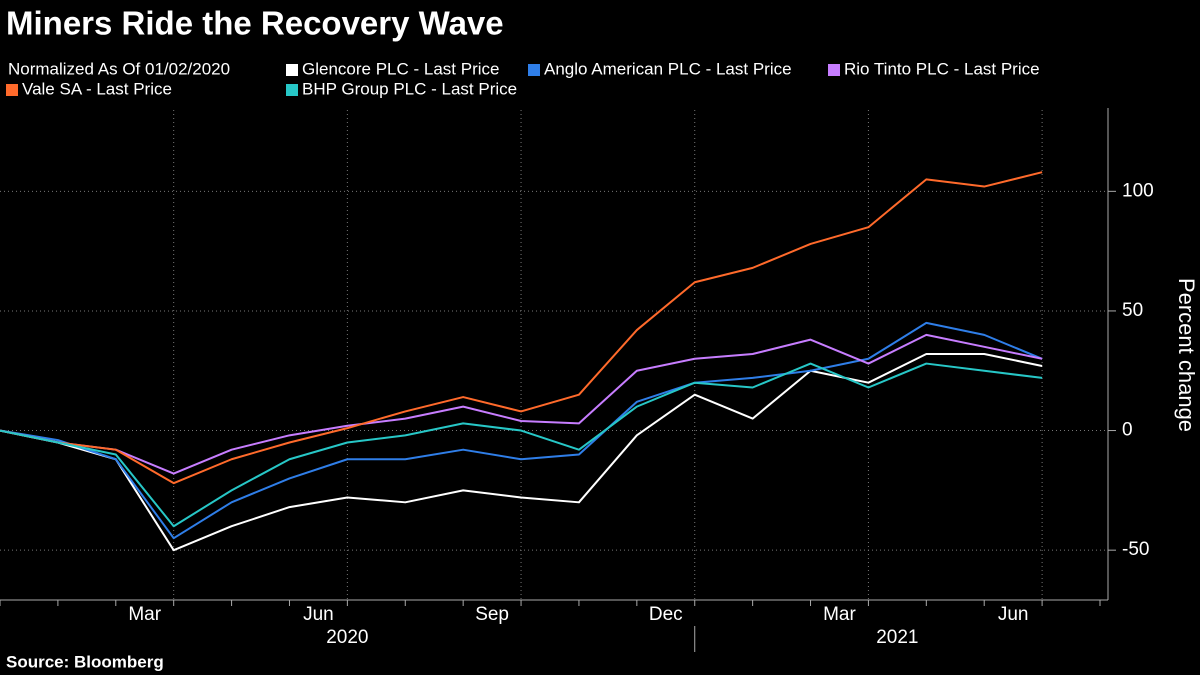 The width and height of the screenshot is (1200, 675). What do you see at coordinates (1127, 430) in the screenshot?
I see `y-tick-label: 0` at bounding box center [1127, 430].